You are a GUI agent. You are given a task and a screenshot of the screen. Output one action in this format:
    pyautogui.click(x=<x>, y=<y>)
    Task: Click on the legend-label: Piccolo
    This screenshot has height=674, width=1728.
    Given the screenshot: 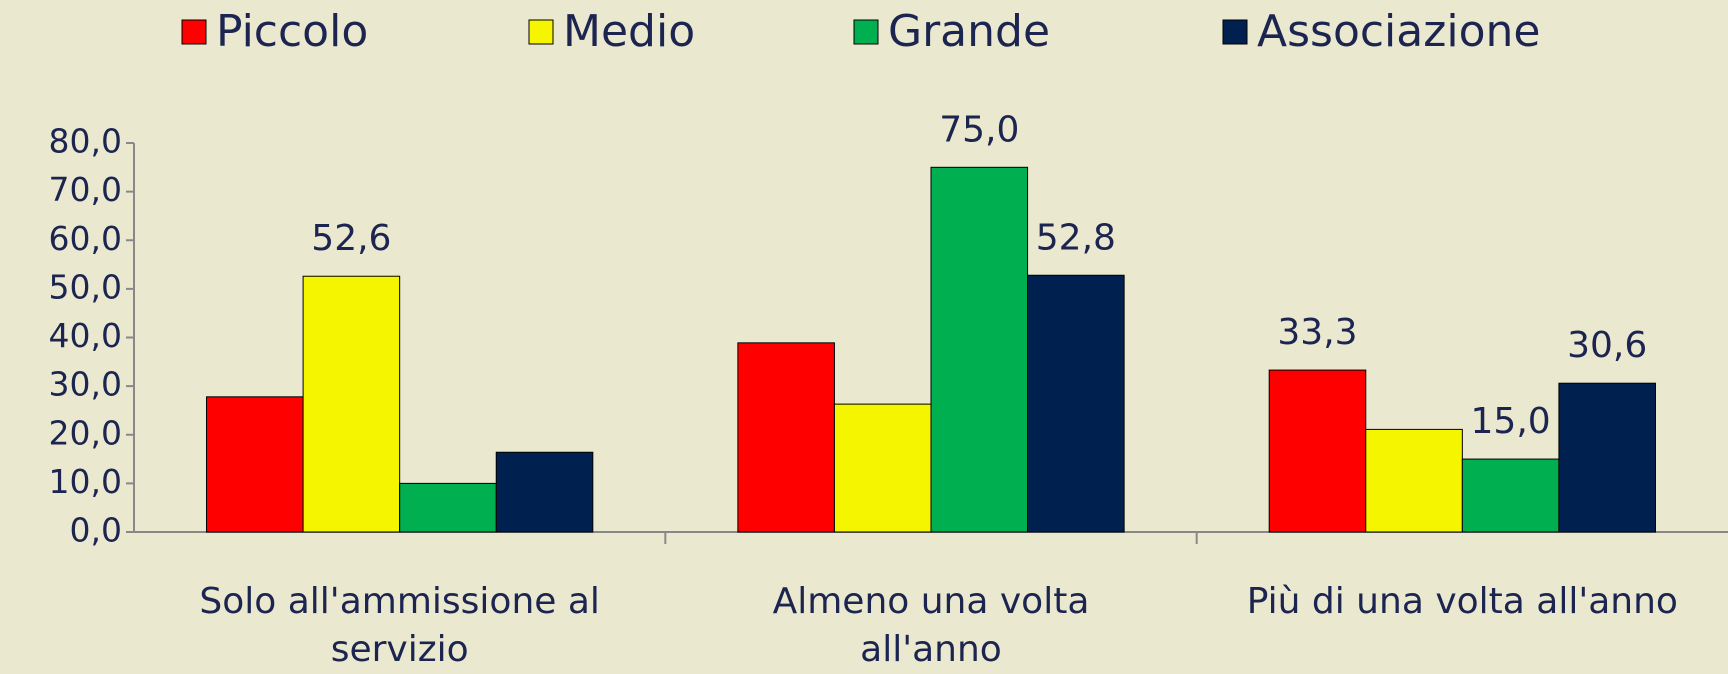 What is the action you would take?
    pyautogui.click(x=292, y=31)
    